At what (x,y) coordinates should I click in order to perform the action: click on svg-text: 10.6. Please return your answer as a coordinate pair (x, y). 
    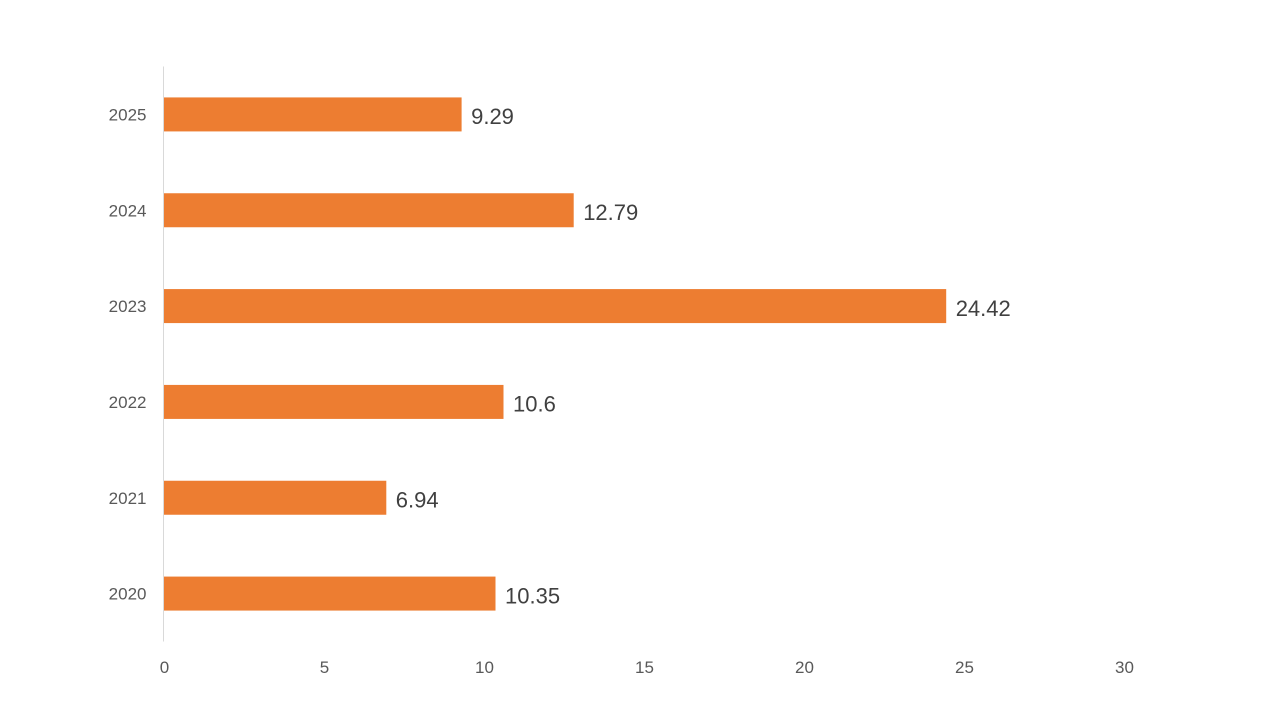
    Looking at the image, I should click on (534, 404).